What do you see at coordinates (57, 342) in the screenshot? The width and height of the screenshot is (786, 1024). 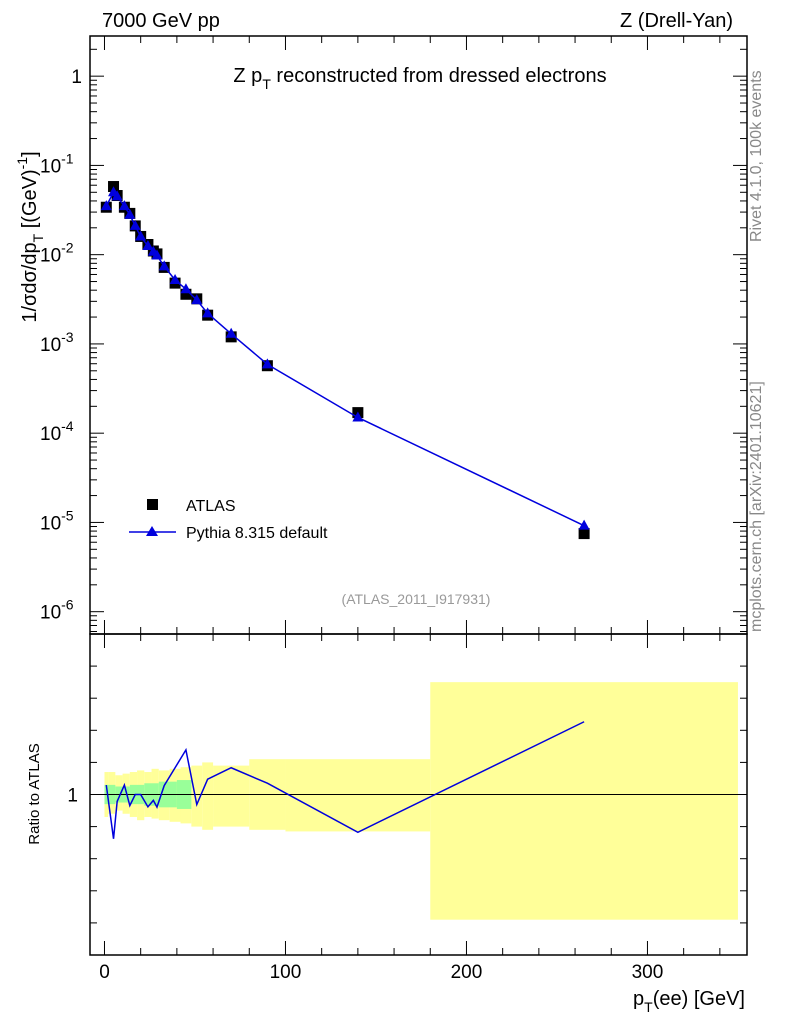 I see `y-tick-label-3: 10⁻³` at bounding box center [57, 342].